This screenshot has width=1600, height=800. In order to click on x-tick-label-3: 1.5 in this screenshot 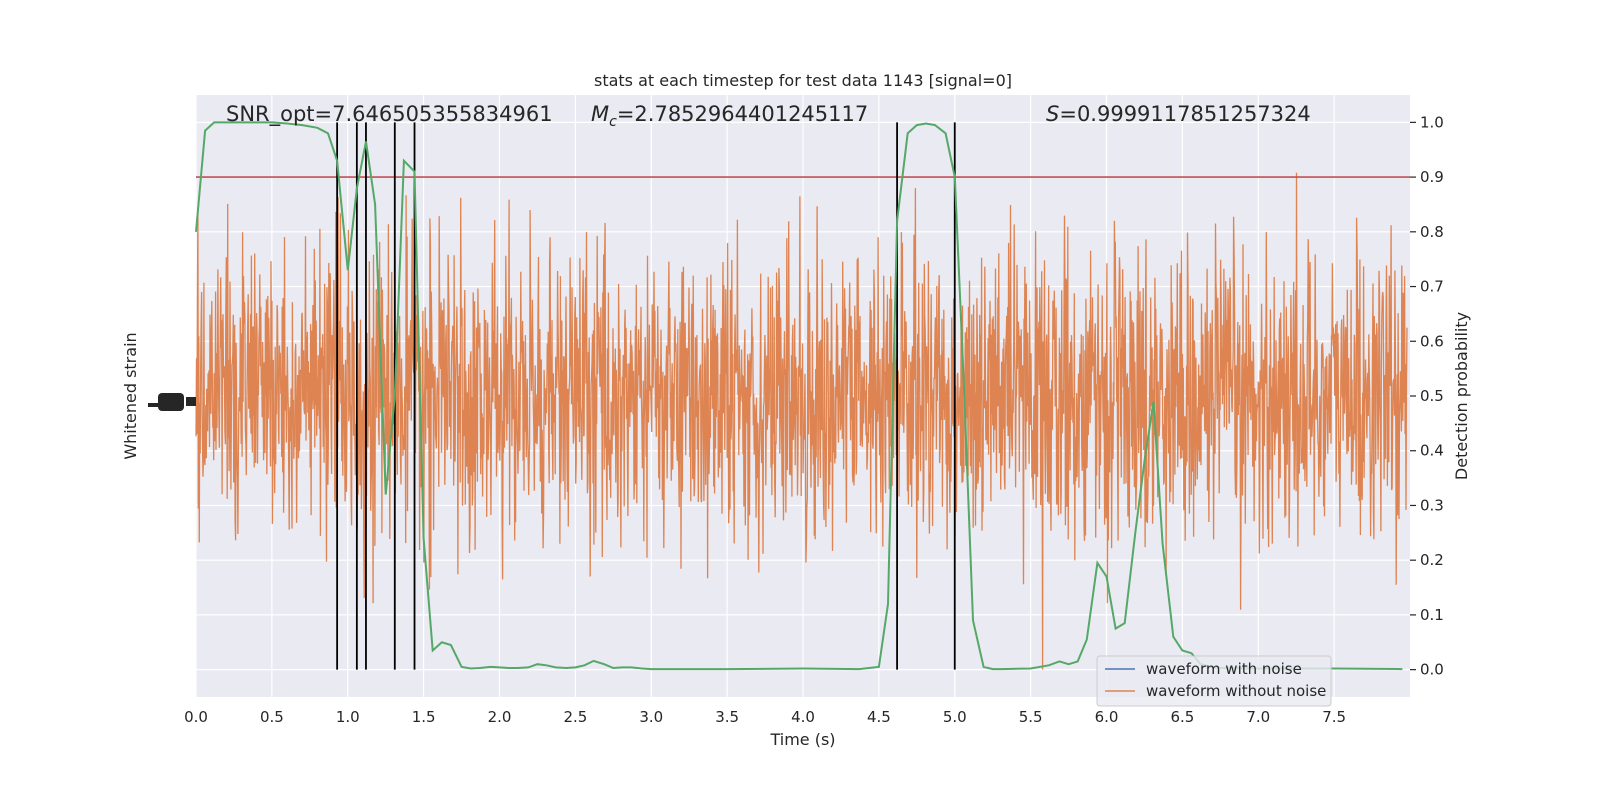, I will do `click(424, 717)`.